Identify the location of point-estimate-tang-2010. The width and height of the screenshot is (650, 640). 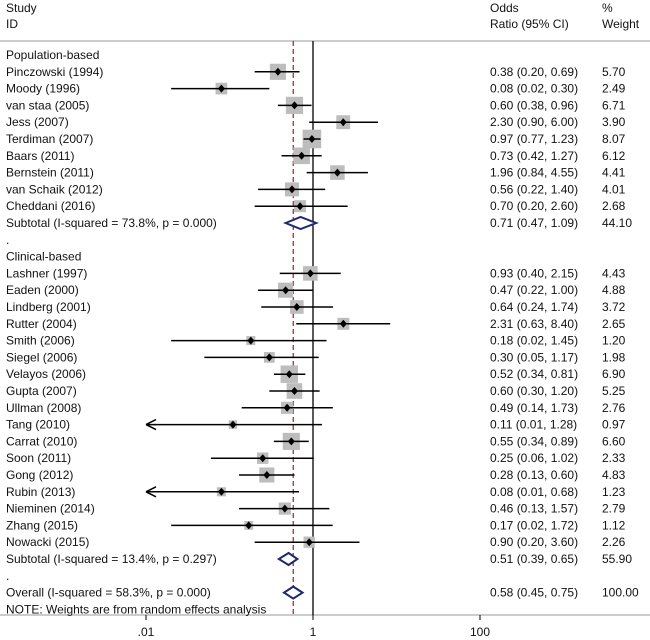
(233, 424).